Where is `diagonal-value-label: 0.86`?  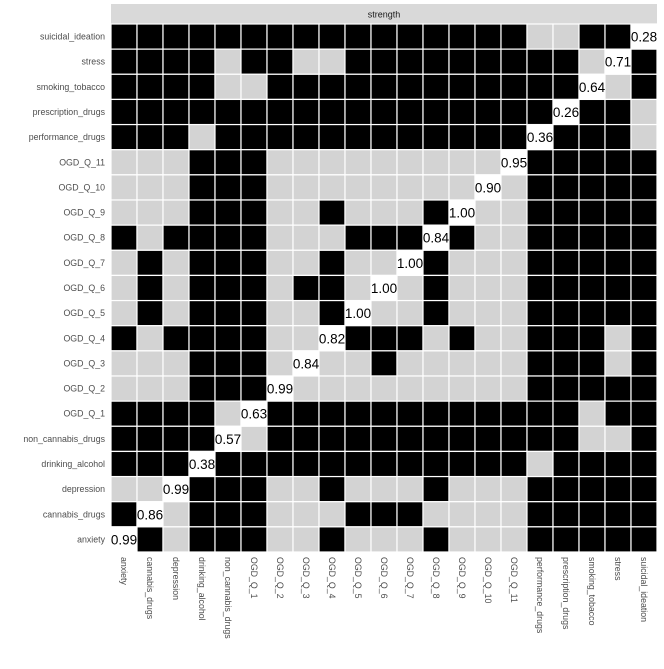
diagonal-value-label: 0.86 is located at coordinates (150, 514).